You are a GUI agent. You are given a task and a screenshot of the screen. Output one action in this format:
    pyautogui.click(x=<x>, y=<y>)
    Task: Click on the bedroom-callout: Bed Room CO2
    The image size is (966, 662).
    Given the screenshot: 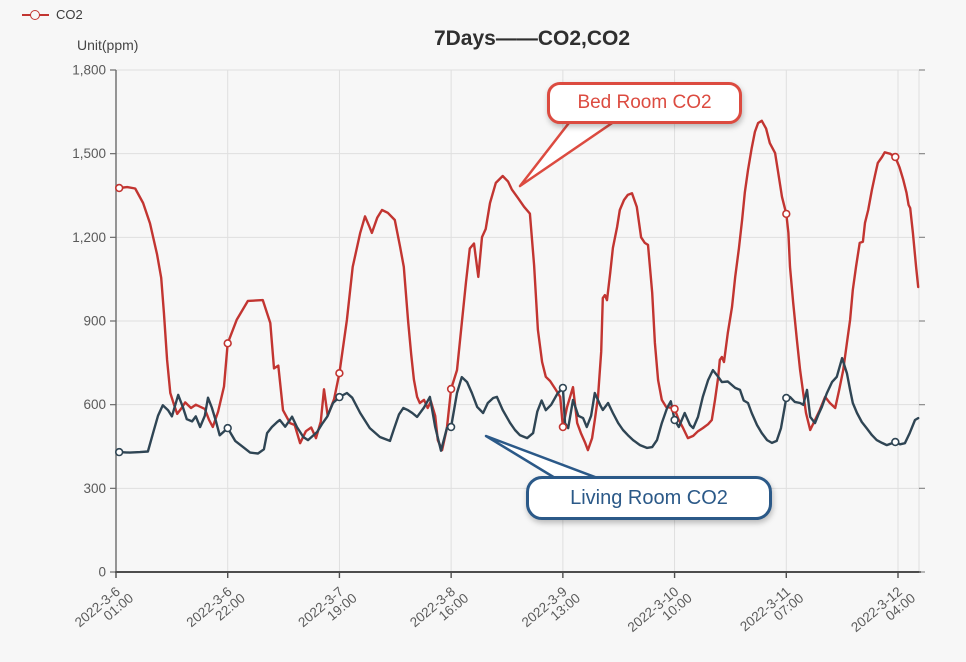 What is the action you would take?
    pyautogui.click(x=644, y=103)
    